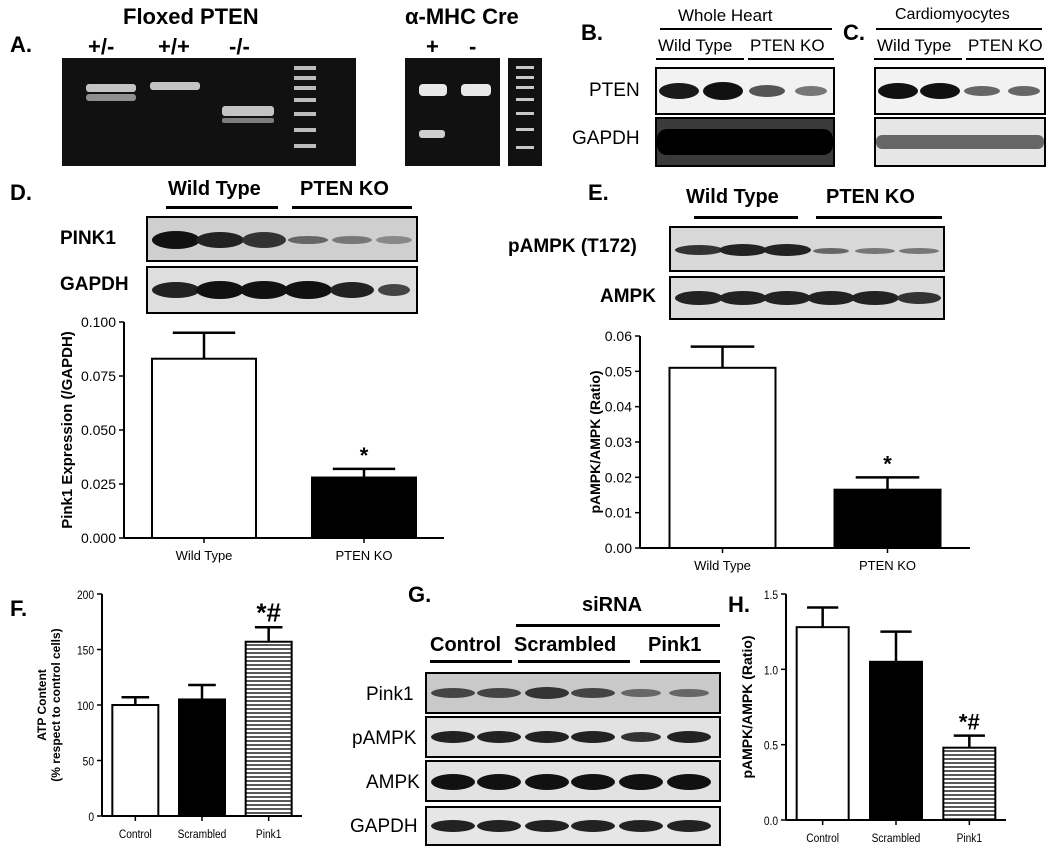 The image size is (1050, 863). I want to click on category-label-H-2: Pink1, so click(970, 838).